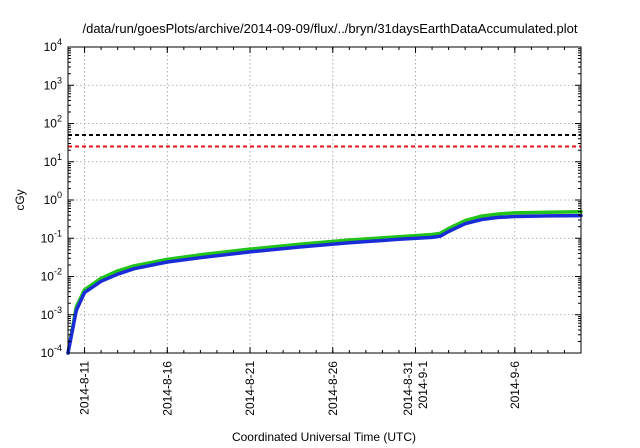  I want to click on x-tick-label: 2014-9-6, so click(515, 385).